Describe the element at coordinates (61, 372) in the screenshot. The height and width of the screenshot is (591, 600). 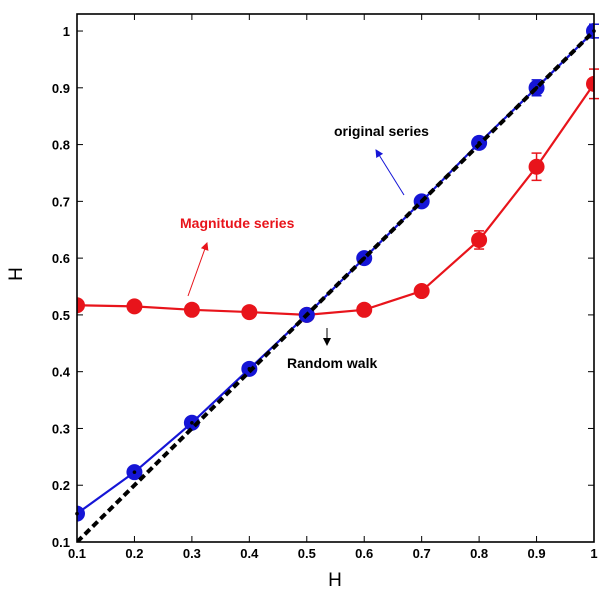
I see `y-tick-label: 0.4` at that location.